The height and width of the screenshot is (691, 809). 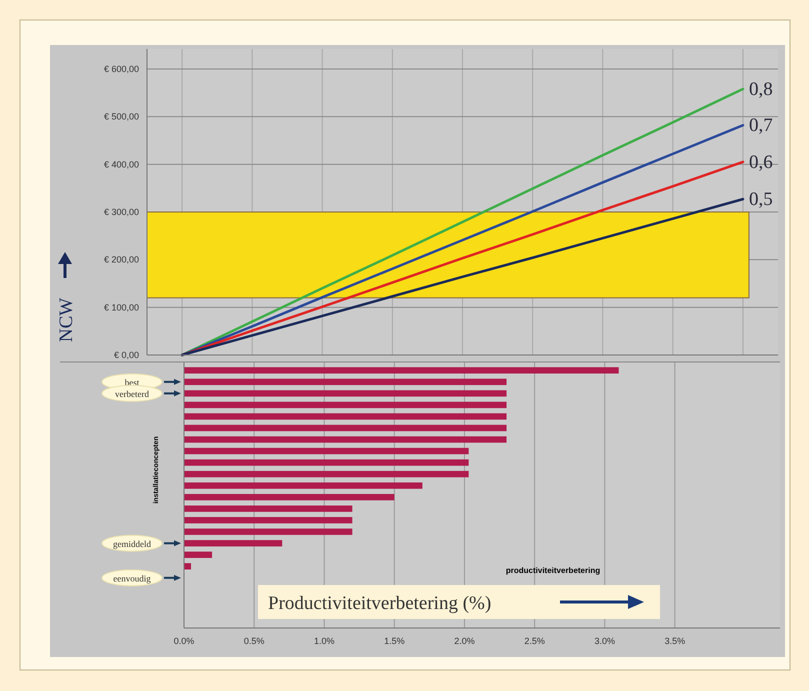 I want to click on y-tick-label: gemiddeld, so click(x=132, y=543).